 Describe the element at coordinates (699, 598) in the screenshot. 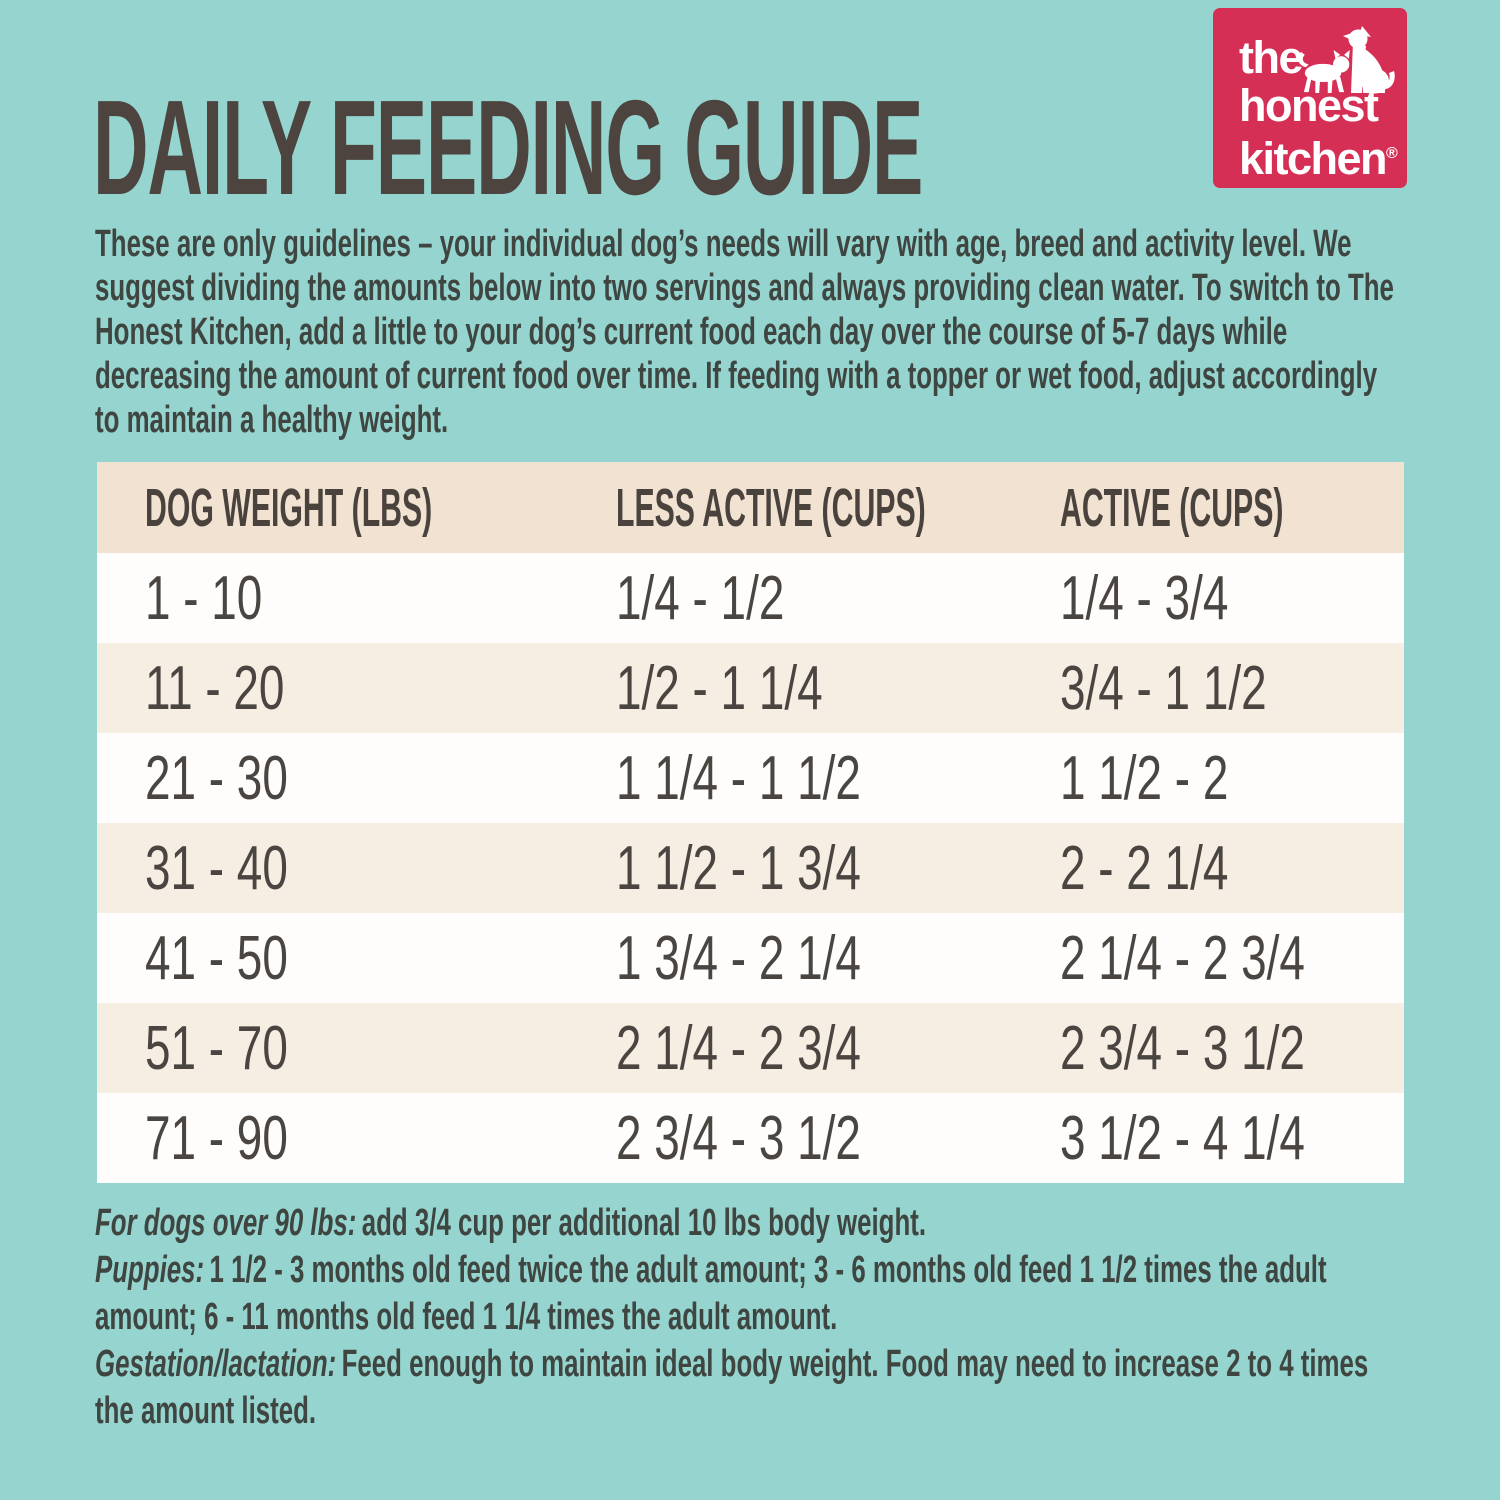

I see `less-active-cell: 1/4 - 1/2` at that location.